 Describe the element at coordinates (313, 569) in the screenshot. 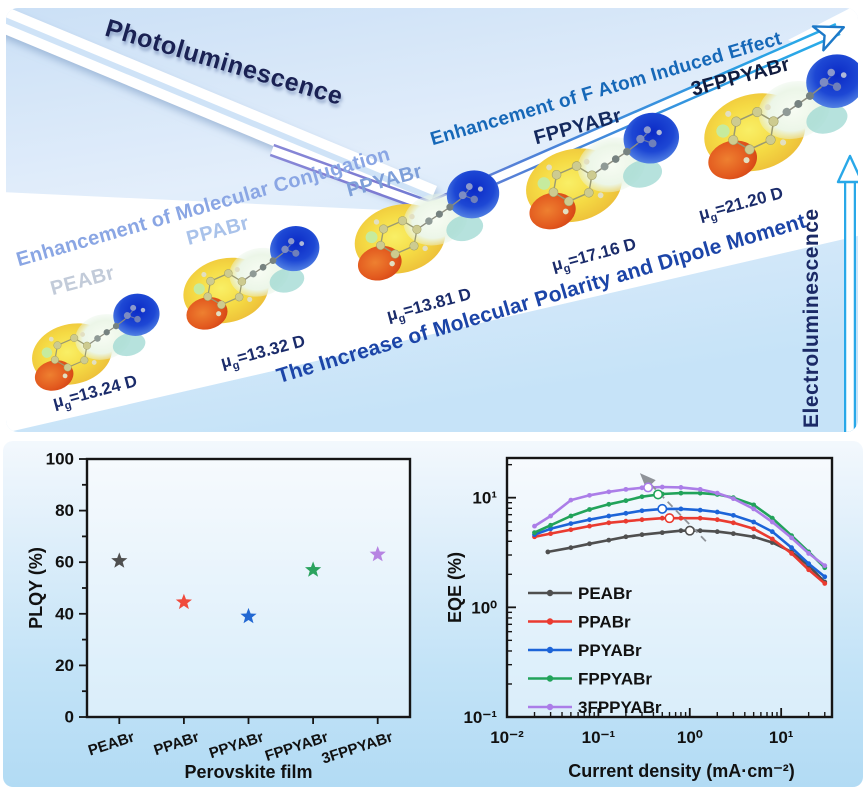

I see `plqy-star-fppyabr` at that location.